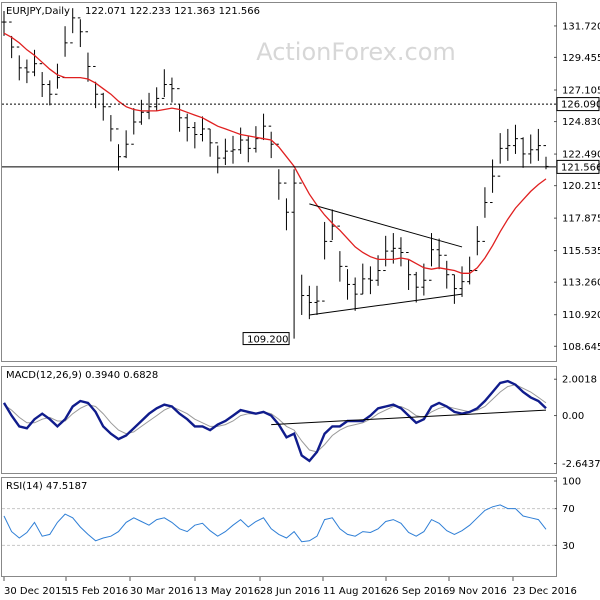 This screenshot has width=600, height=600. I want to click on price-grid, so click(555, 186).